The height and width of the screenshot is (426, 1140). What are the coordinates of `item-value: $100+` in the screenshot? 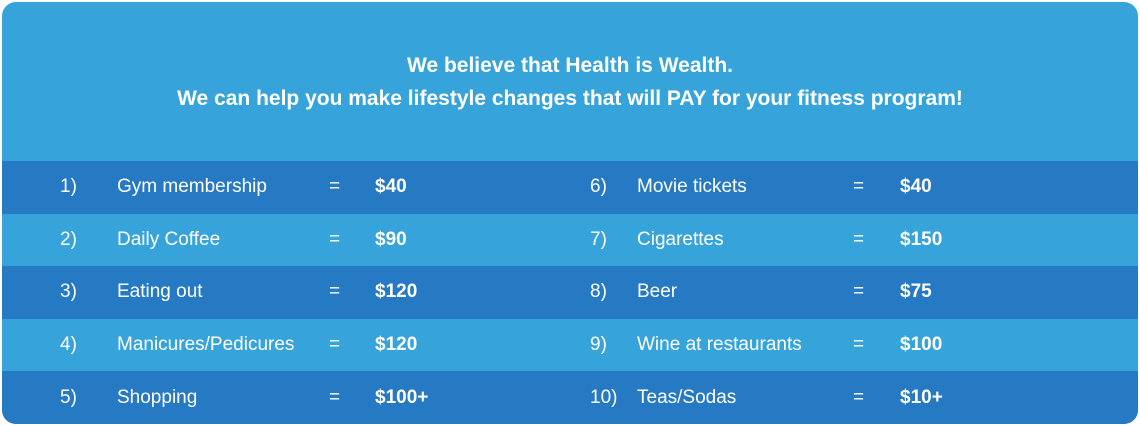 It's located at (402, 397).